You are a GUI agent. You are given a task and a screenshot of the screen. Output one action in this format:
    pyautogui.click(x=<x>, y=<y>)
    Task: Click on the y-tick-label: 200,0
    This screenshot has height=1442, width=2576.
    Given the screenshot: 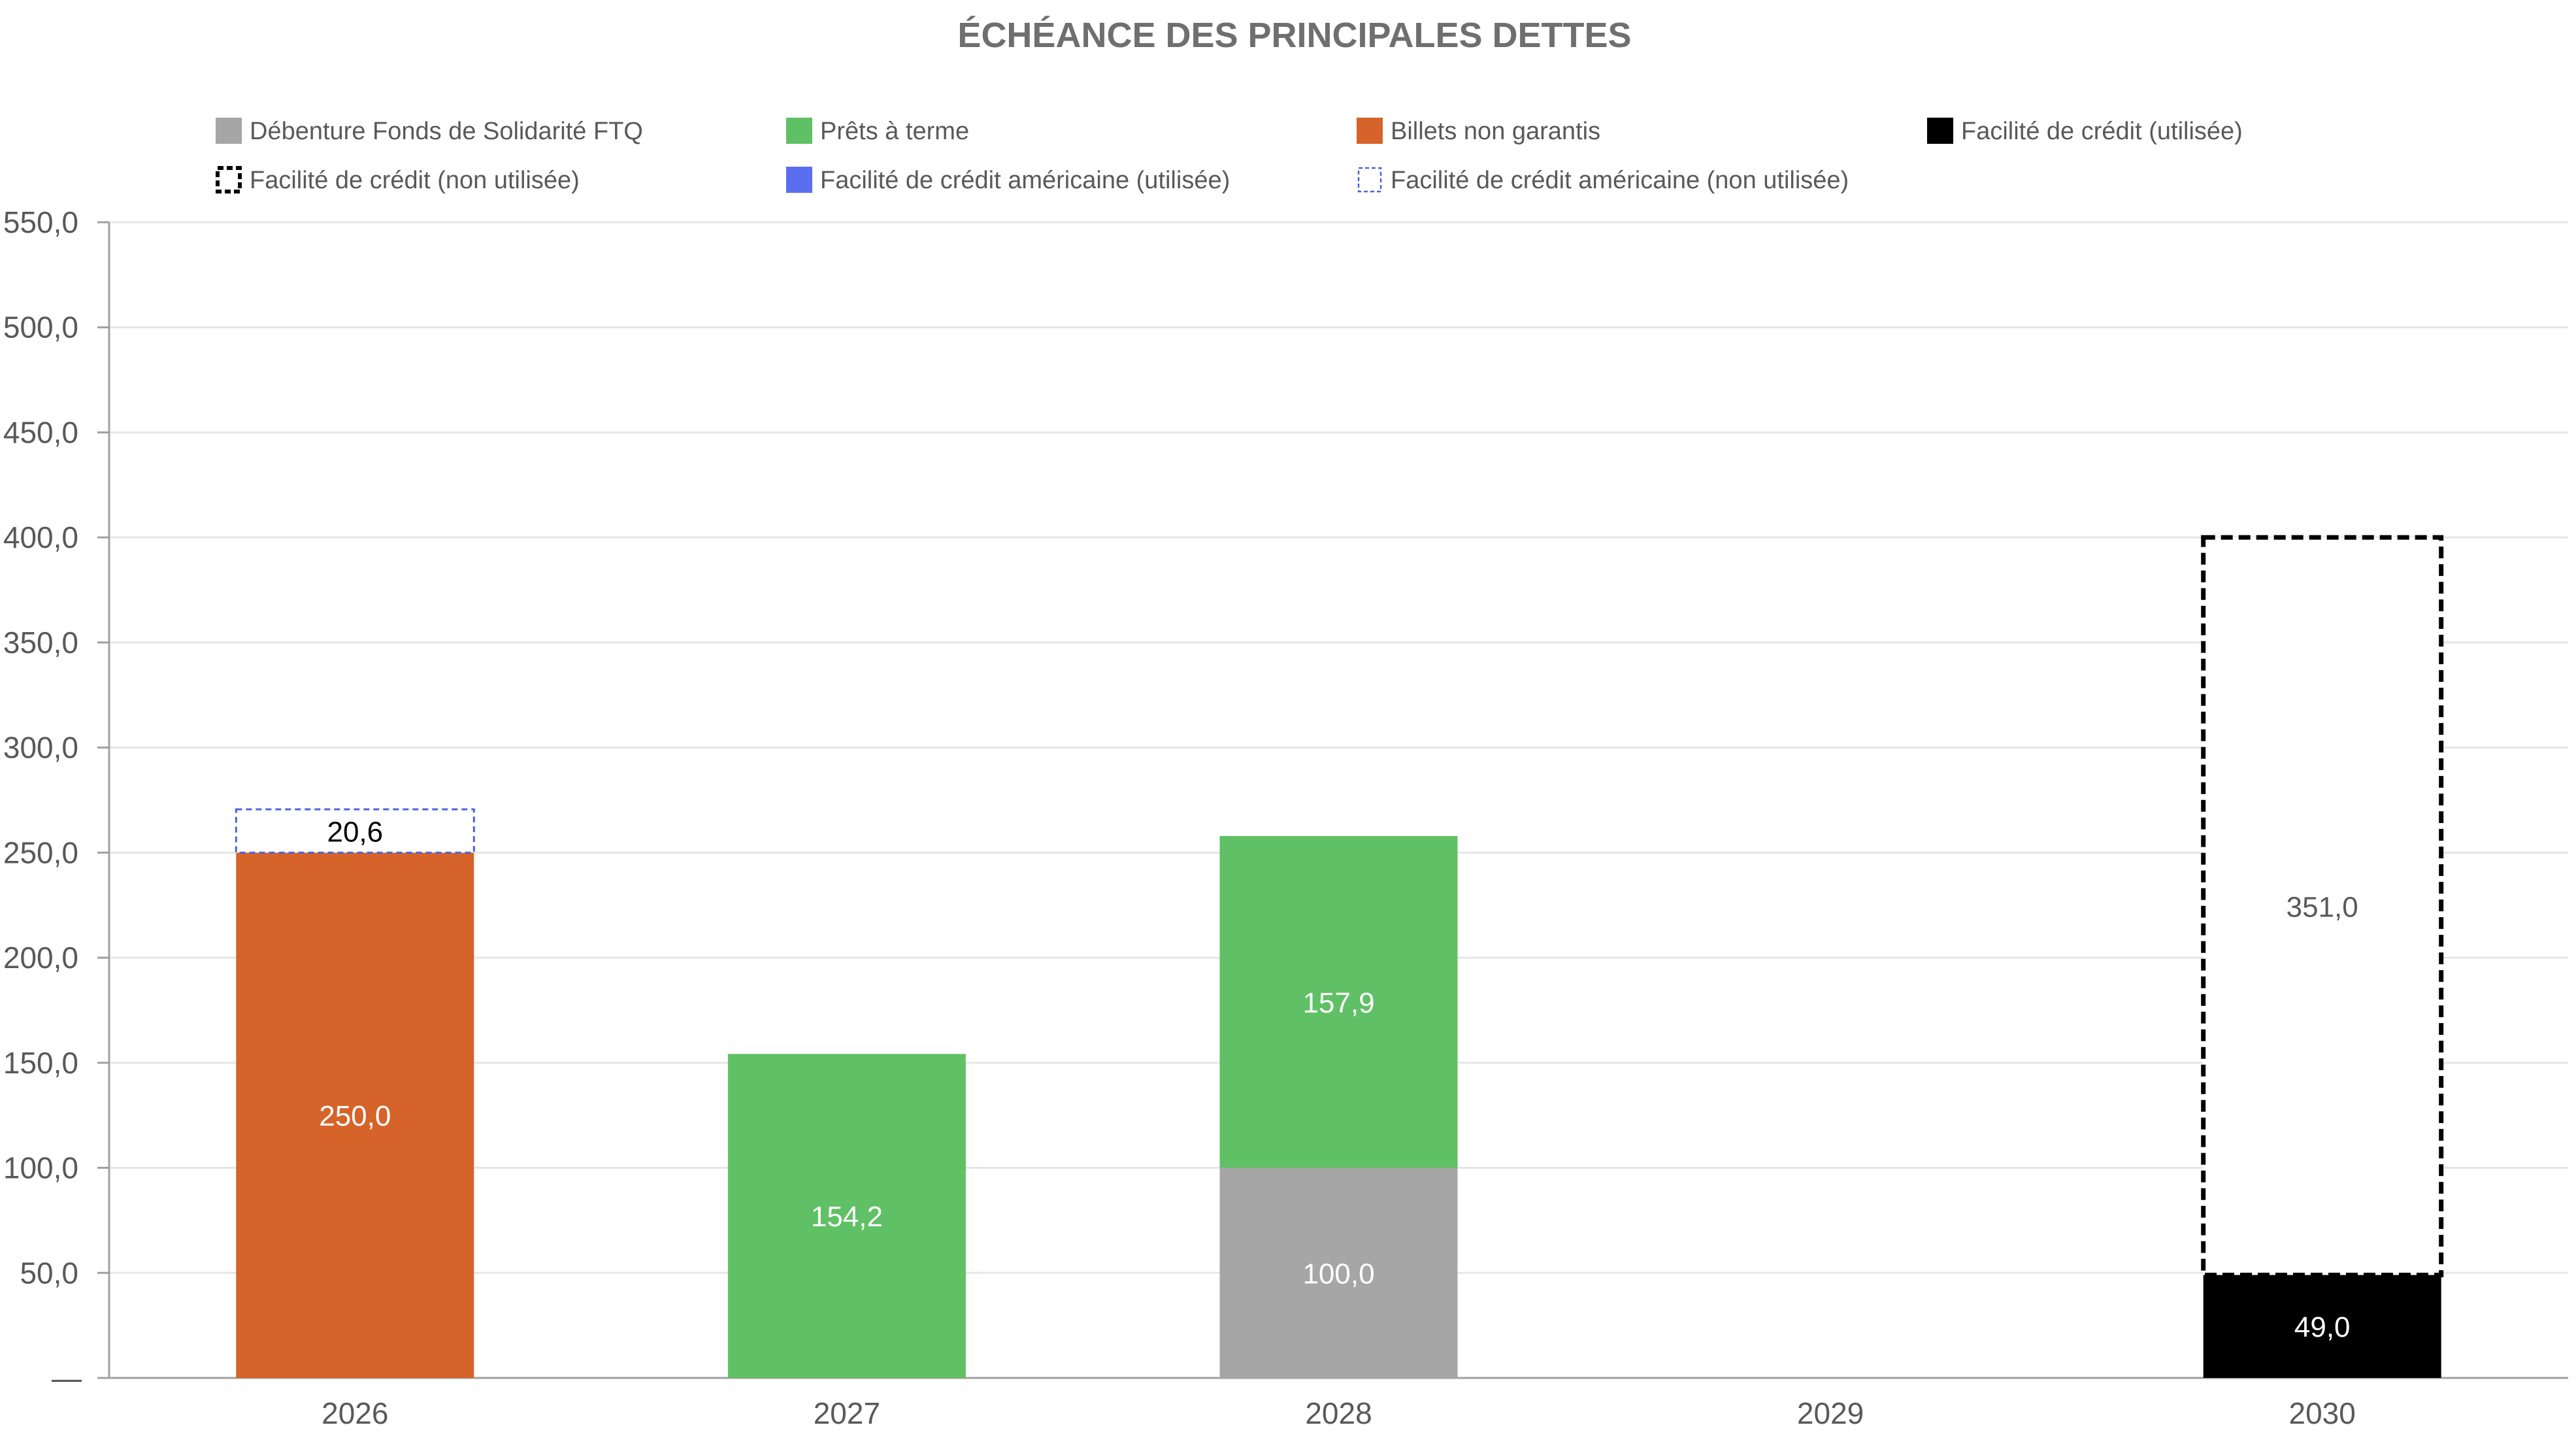 What is the action you would take?
    pyautogui.click(x=40, y=958)
    